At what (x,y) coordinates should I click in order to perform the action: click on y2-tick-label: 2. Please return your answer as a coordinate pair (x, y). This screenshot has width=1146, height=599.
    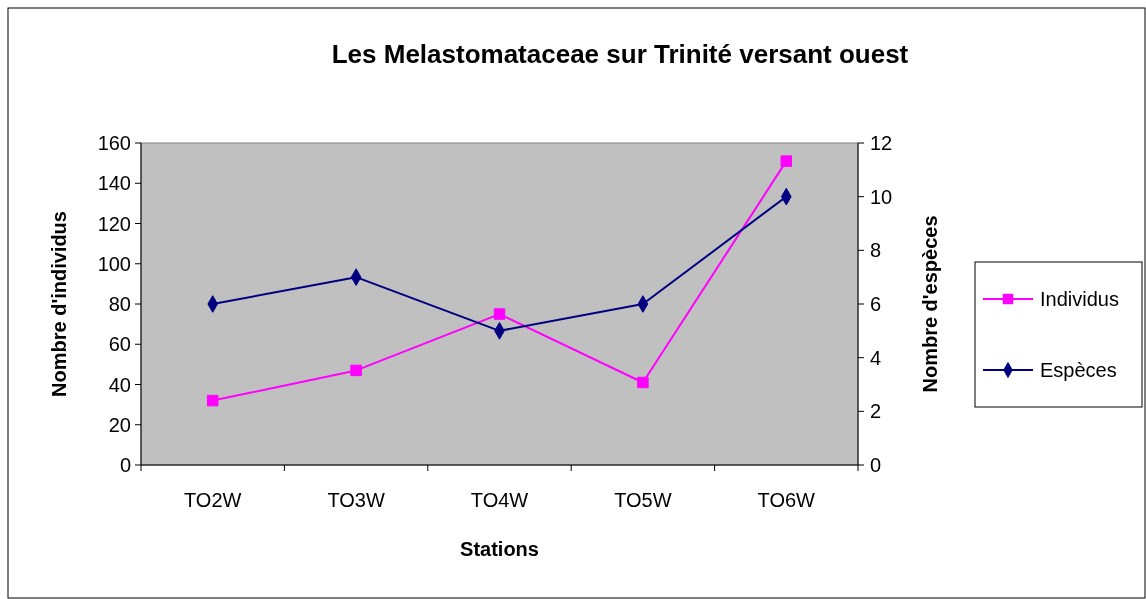
    Looking at the image, I should click on (876, 411).